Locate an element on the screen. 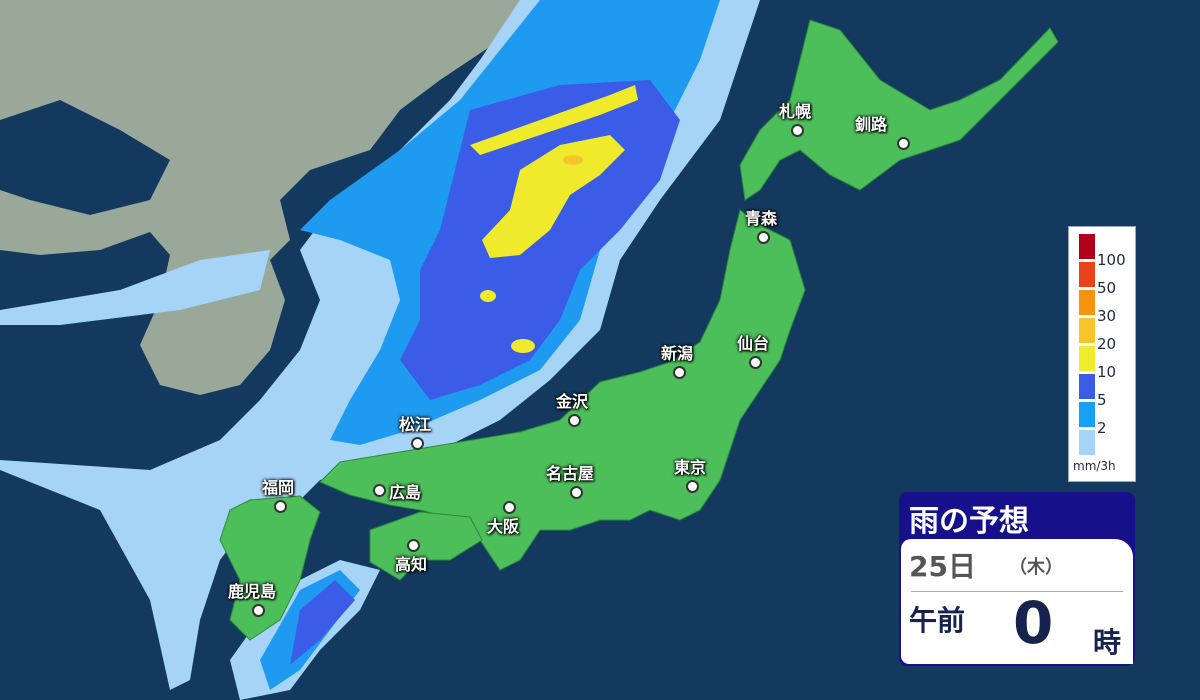  forecast-time-panel: 25日 （木） 午前 0 時 is located at coordinates (1017, 601).